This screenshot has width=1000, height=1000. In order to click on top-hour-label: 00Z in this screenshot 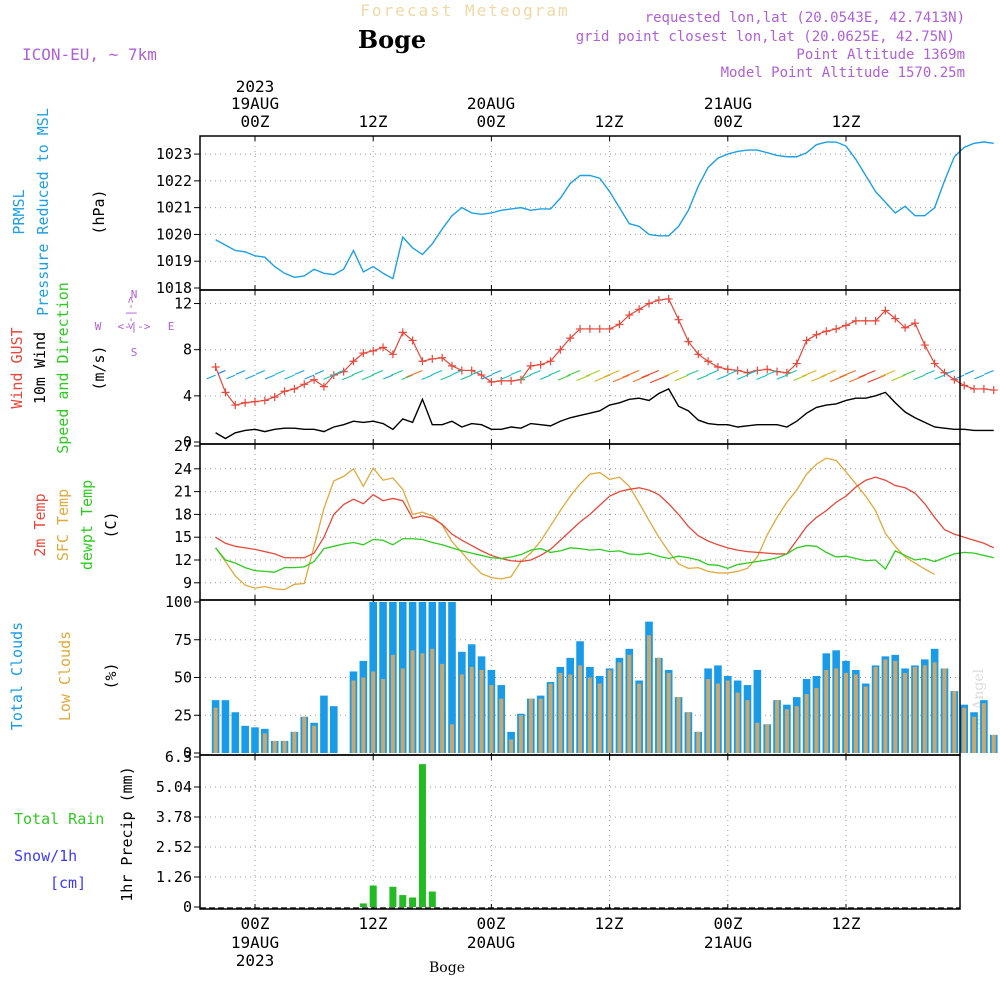, I will do `click(491, 121)`.